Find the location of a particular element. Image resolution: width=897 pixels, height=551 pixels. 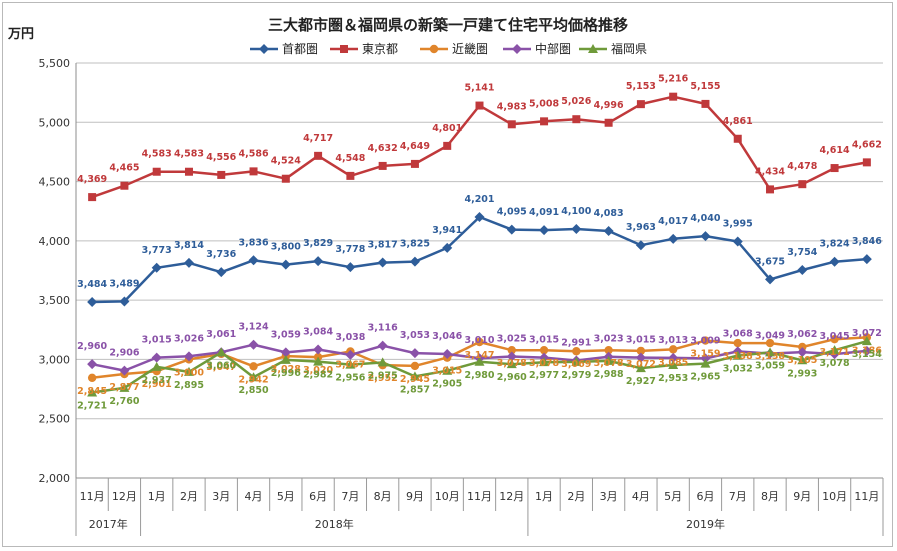

data-label: 4,201 is located at coordinates (479, 199).